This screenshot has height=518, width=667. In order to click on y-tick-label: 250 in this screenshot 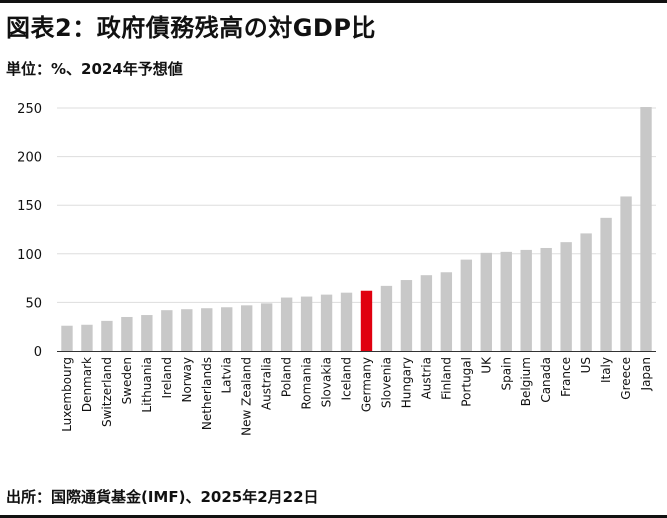, I will do `click(29, 109)`.